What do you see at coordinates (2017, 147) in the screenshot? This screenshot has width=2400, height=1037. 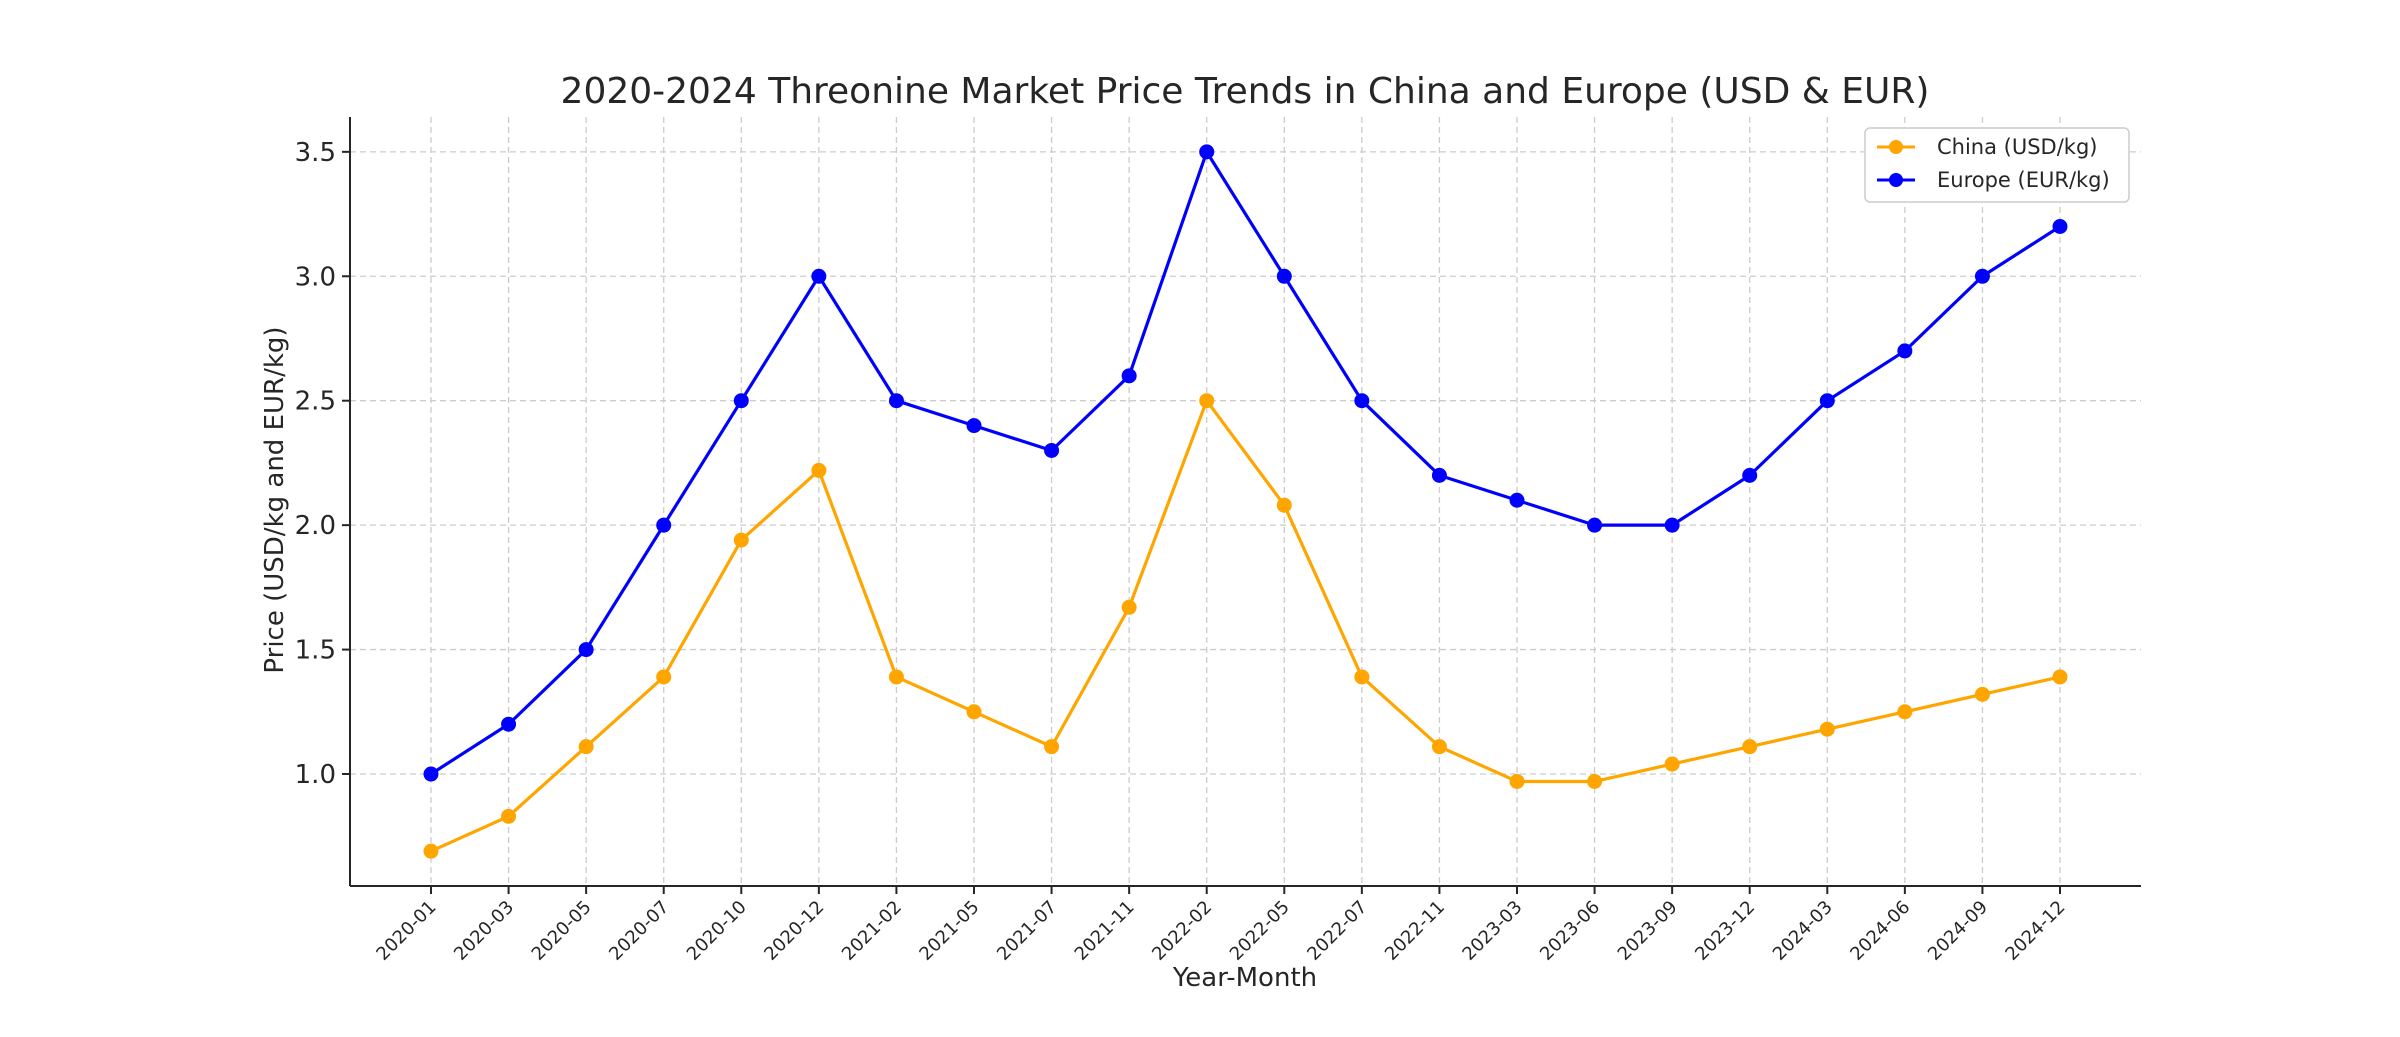 I see `legend-label-china: China (USD/kg)` at bounding box center [2017, 147].